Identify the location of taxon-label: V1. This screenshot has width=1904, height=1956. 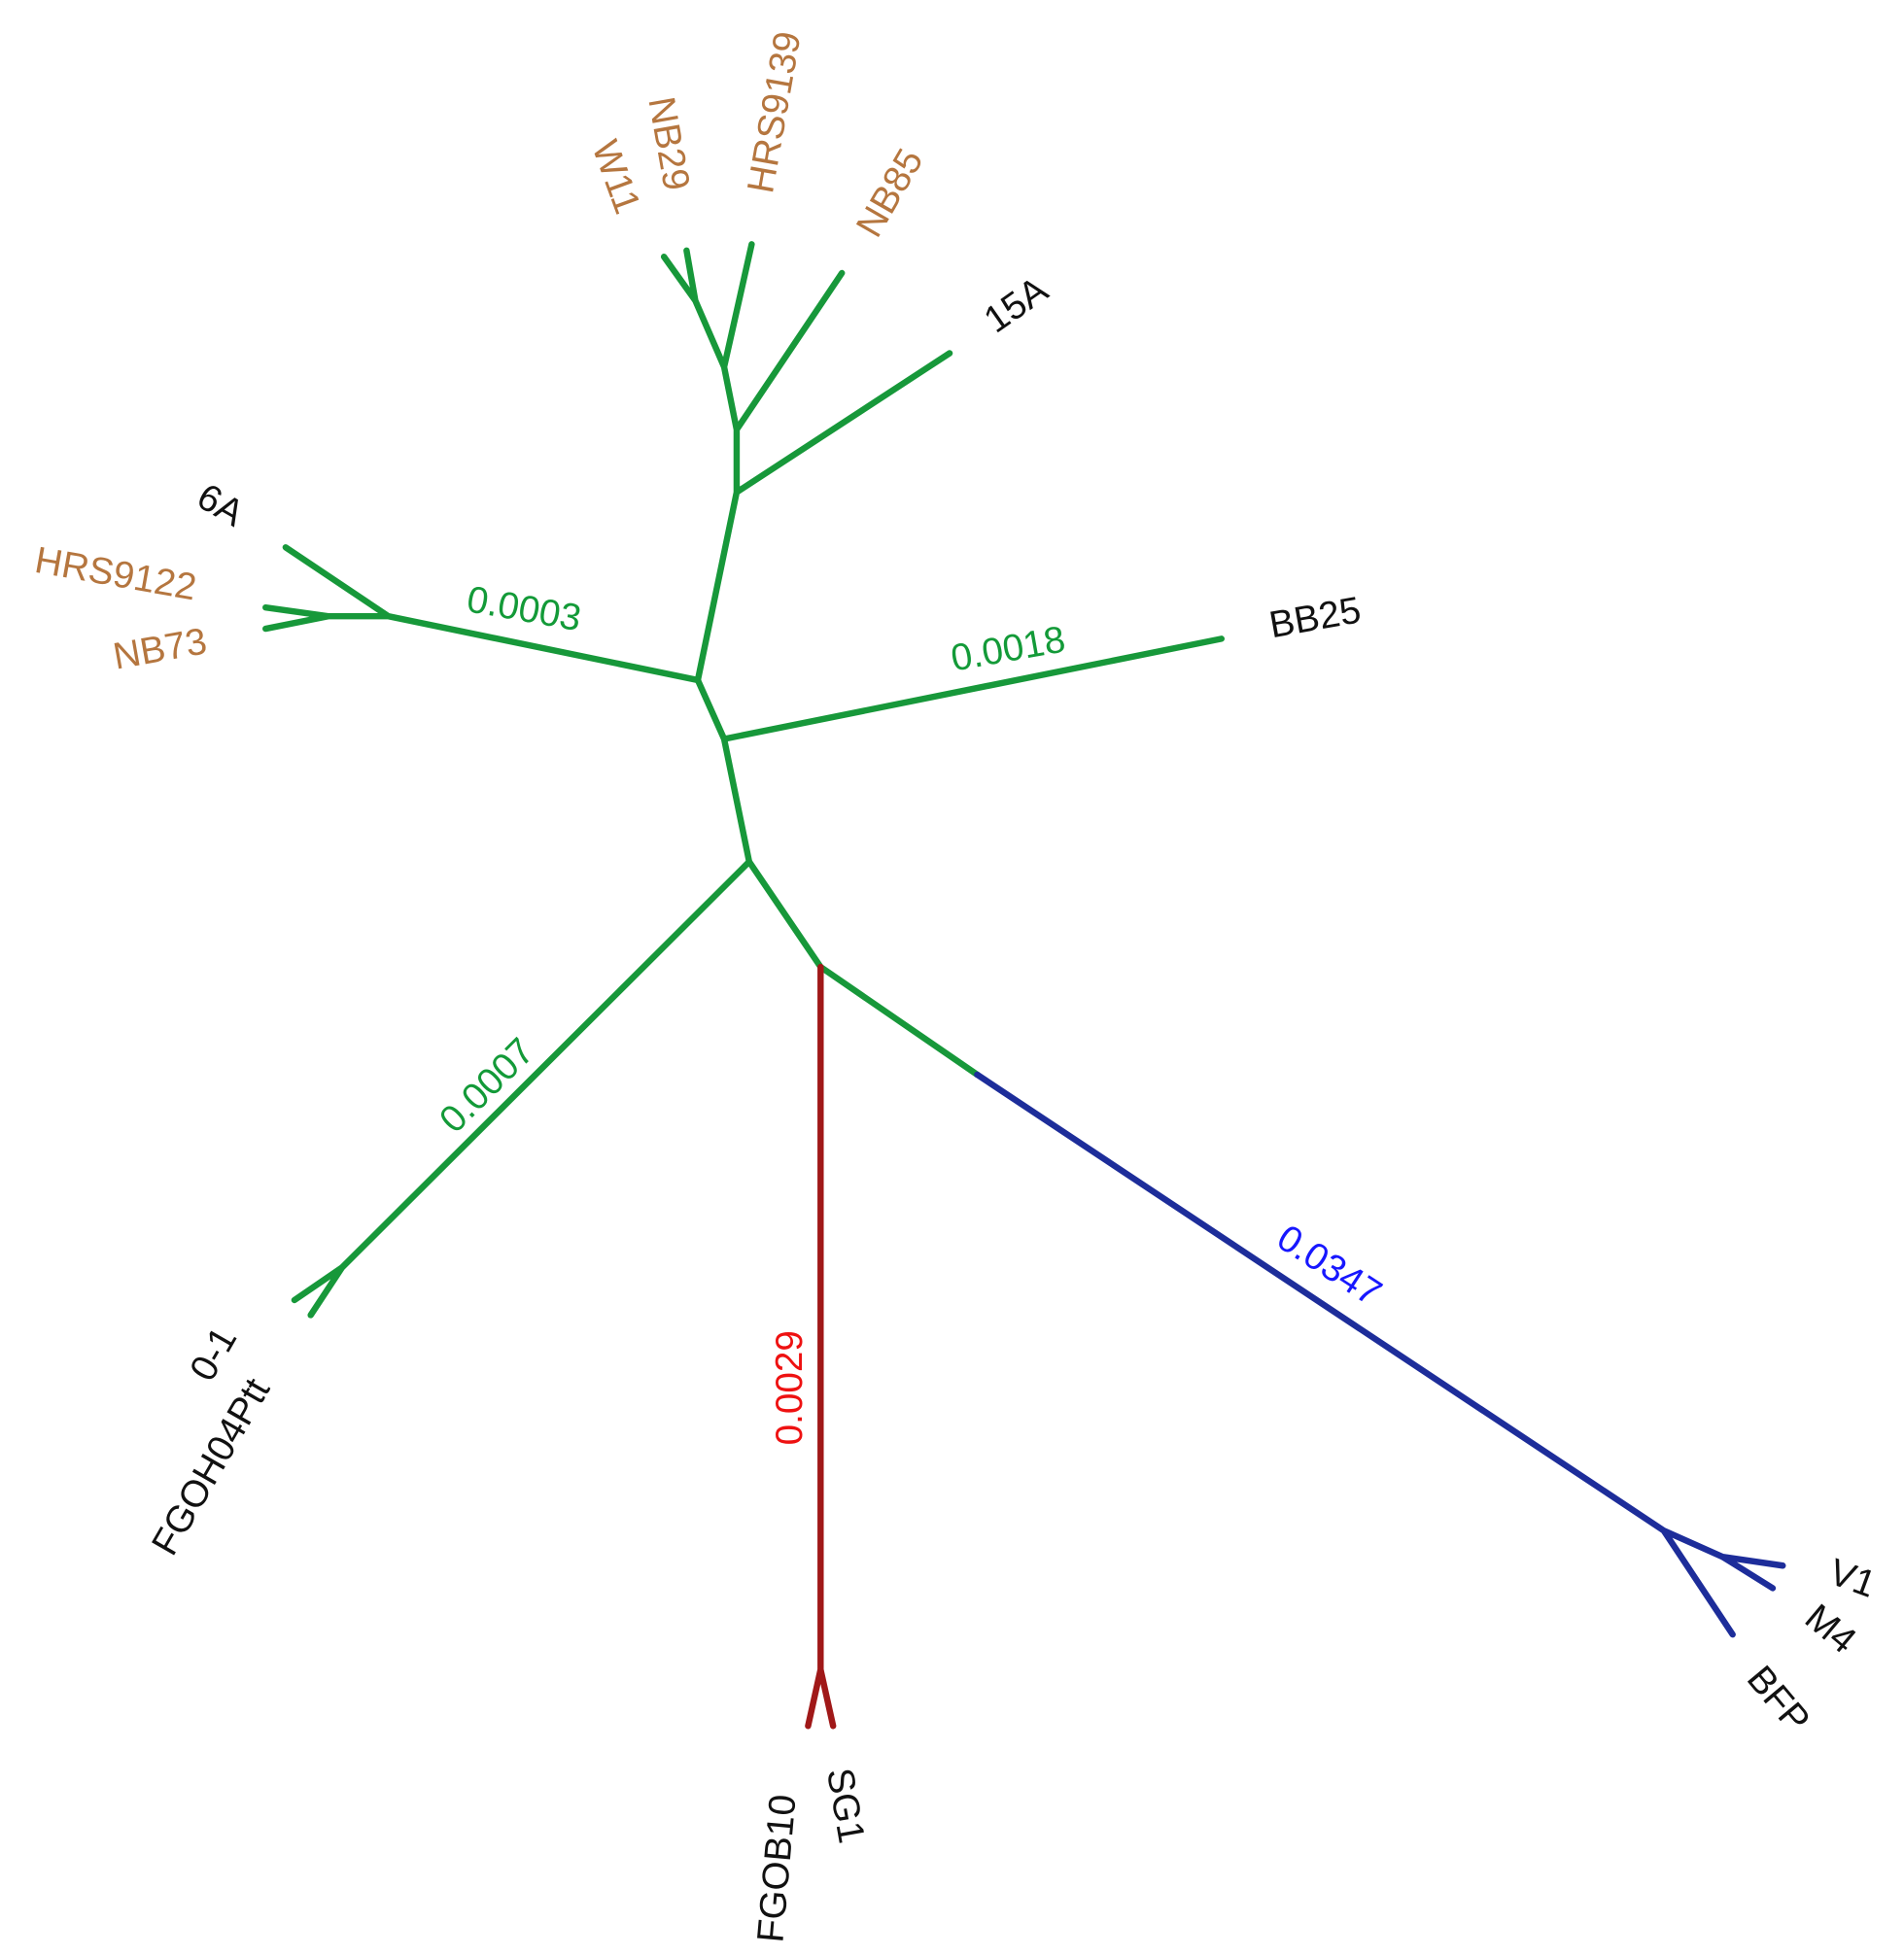
(1852, 1578).